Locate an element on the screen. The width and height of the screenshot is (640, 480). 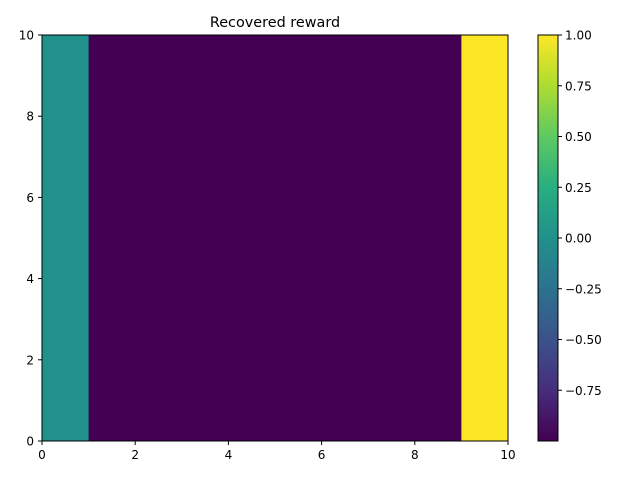
x-tick-label: 2 is located at coordinates (135, 455).